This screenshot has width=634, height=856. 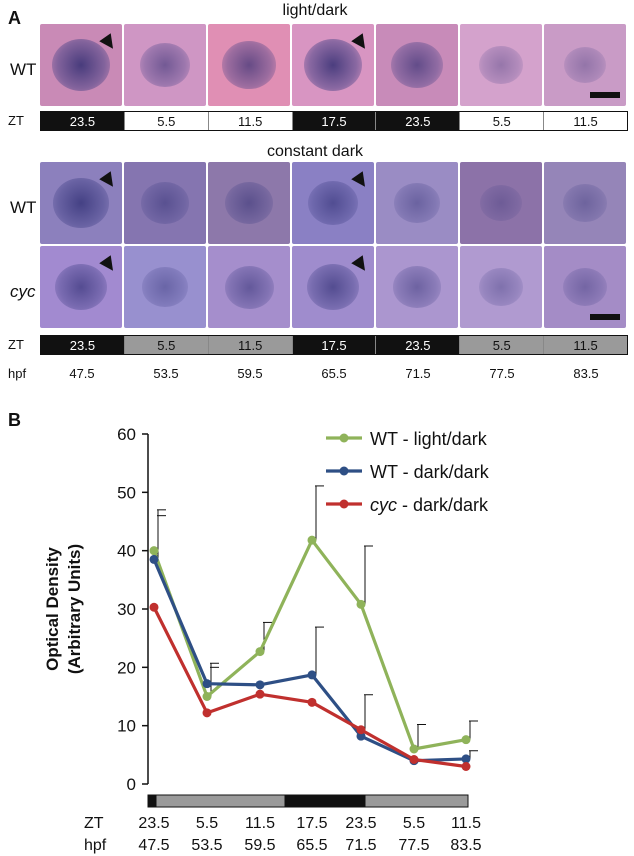 I want to click on constant-dark-title: constant dark, so click(x=315, y=151).